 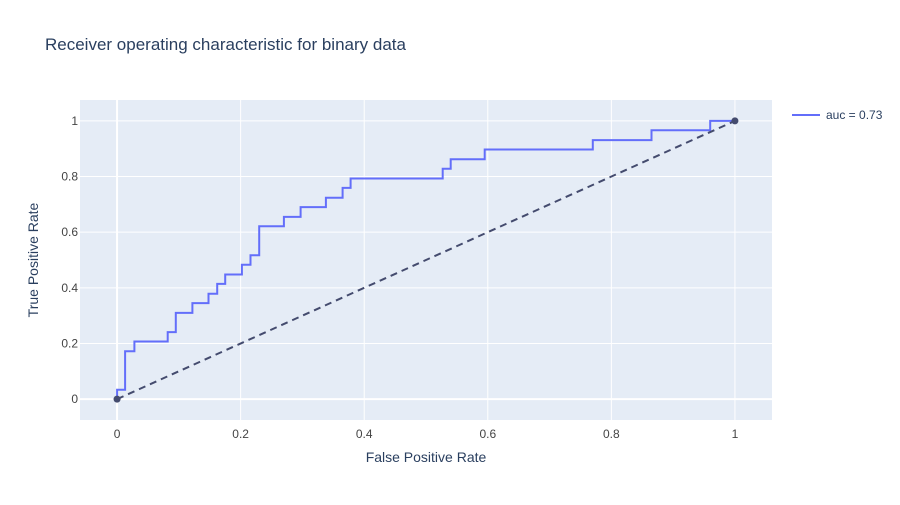 What do you see at coordinates (735, 434) in the screenshot?
I see `x-tick-label: 1` at bounding box center [735, 434].